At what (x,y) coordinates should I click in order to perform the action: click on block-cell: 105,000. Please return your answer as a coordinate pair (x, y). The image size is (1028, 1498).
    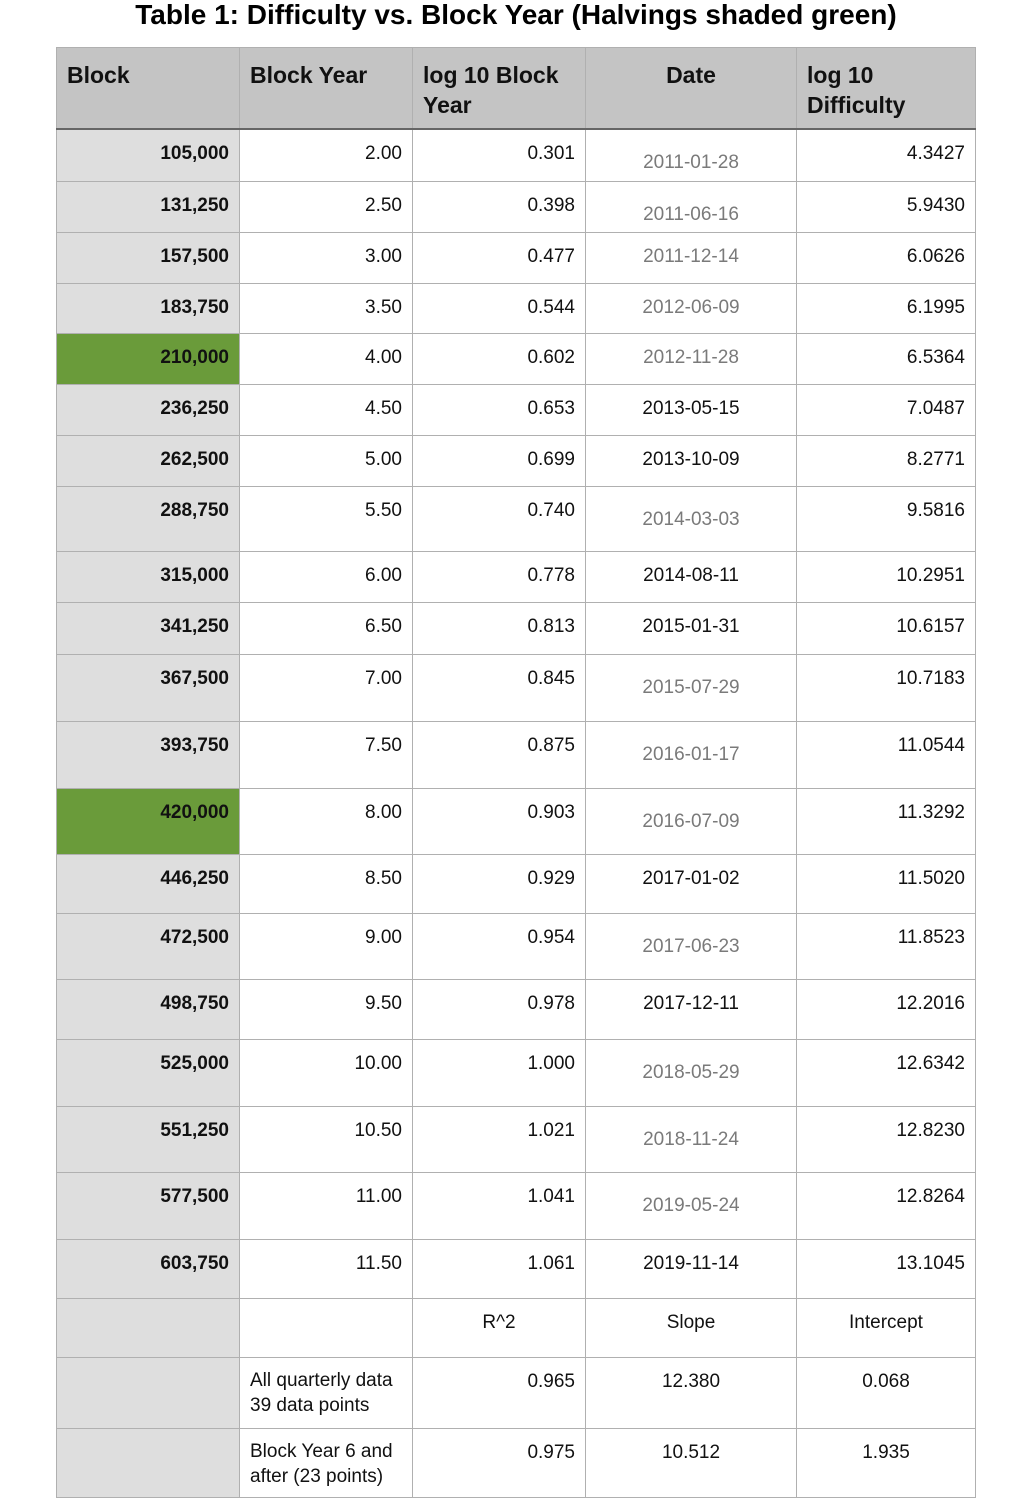
    Looking at the image, I should click on (148, 155).